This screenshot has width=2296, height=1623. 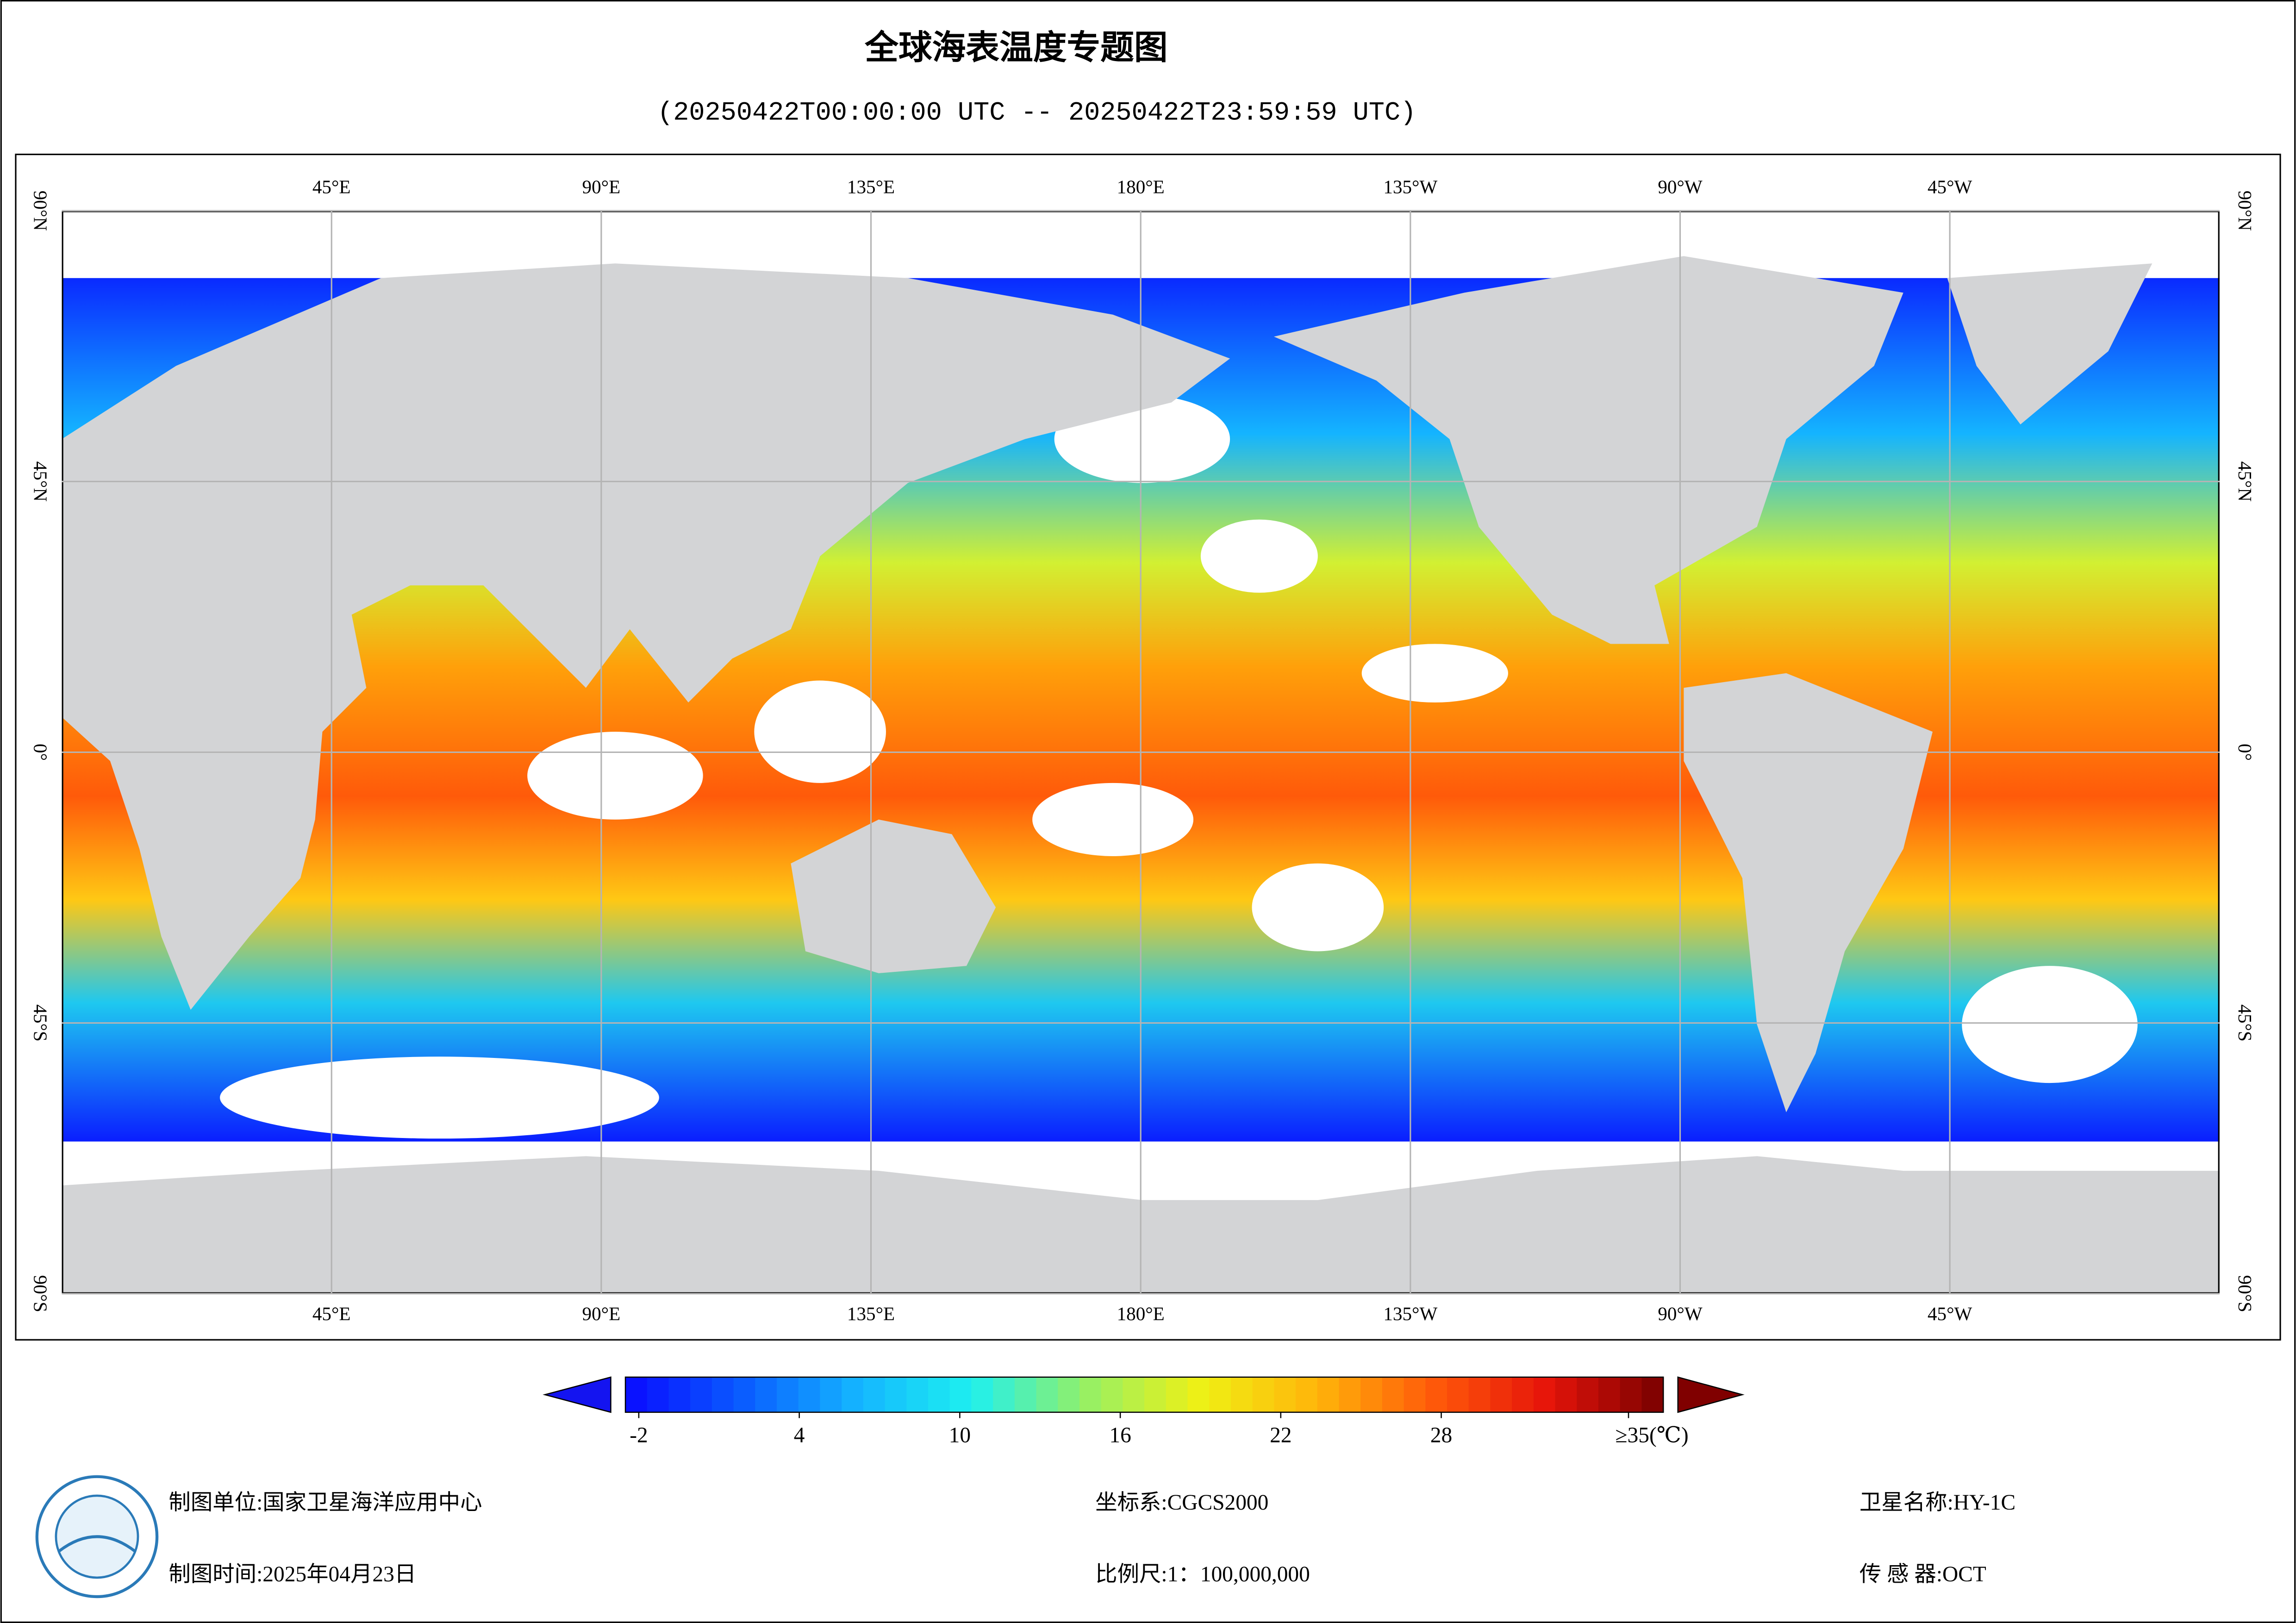 What do you see at coordinates (1015, 48) in the screenshot?
I see `title: 全球海表温度专题图` at bounding box center [1015, 48].